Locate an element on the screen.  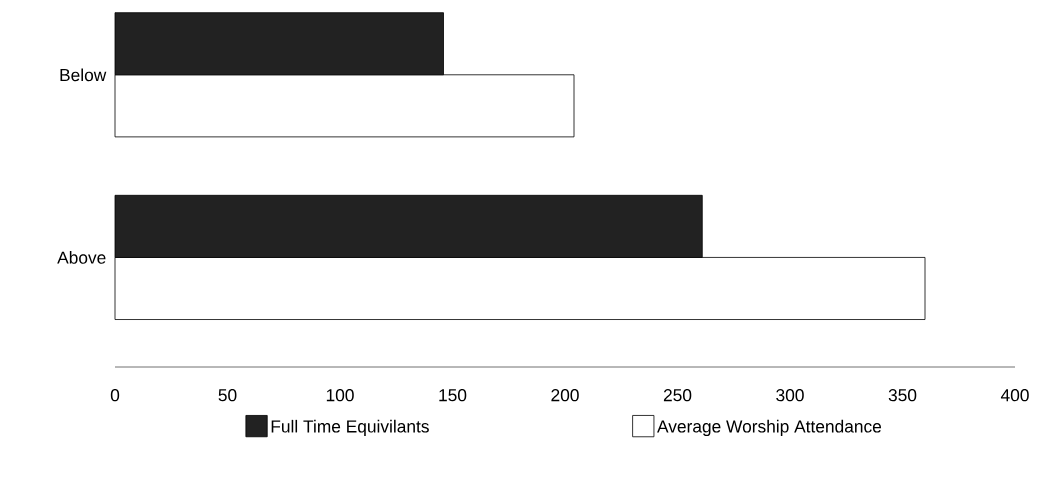
x-tick-label: 400 is located at coordinates (1014, 395).